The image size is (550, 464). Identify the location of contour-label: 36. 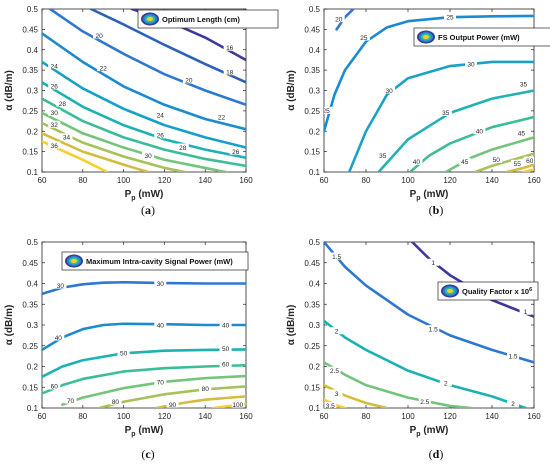
(55, 146).